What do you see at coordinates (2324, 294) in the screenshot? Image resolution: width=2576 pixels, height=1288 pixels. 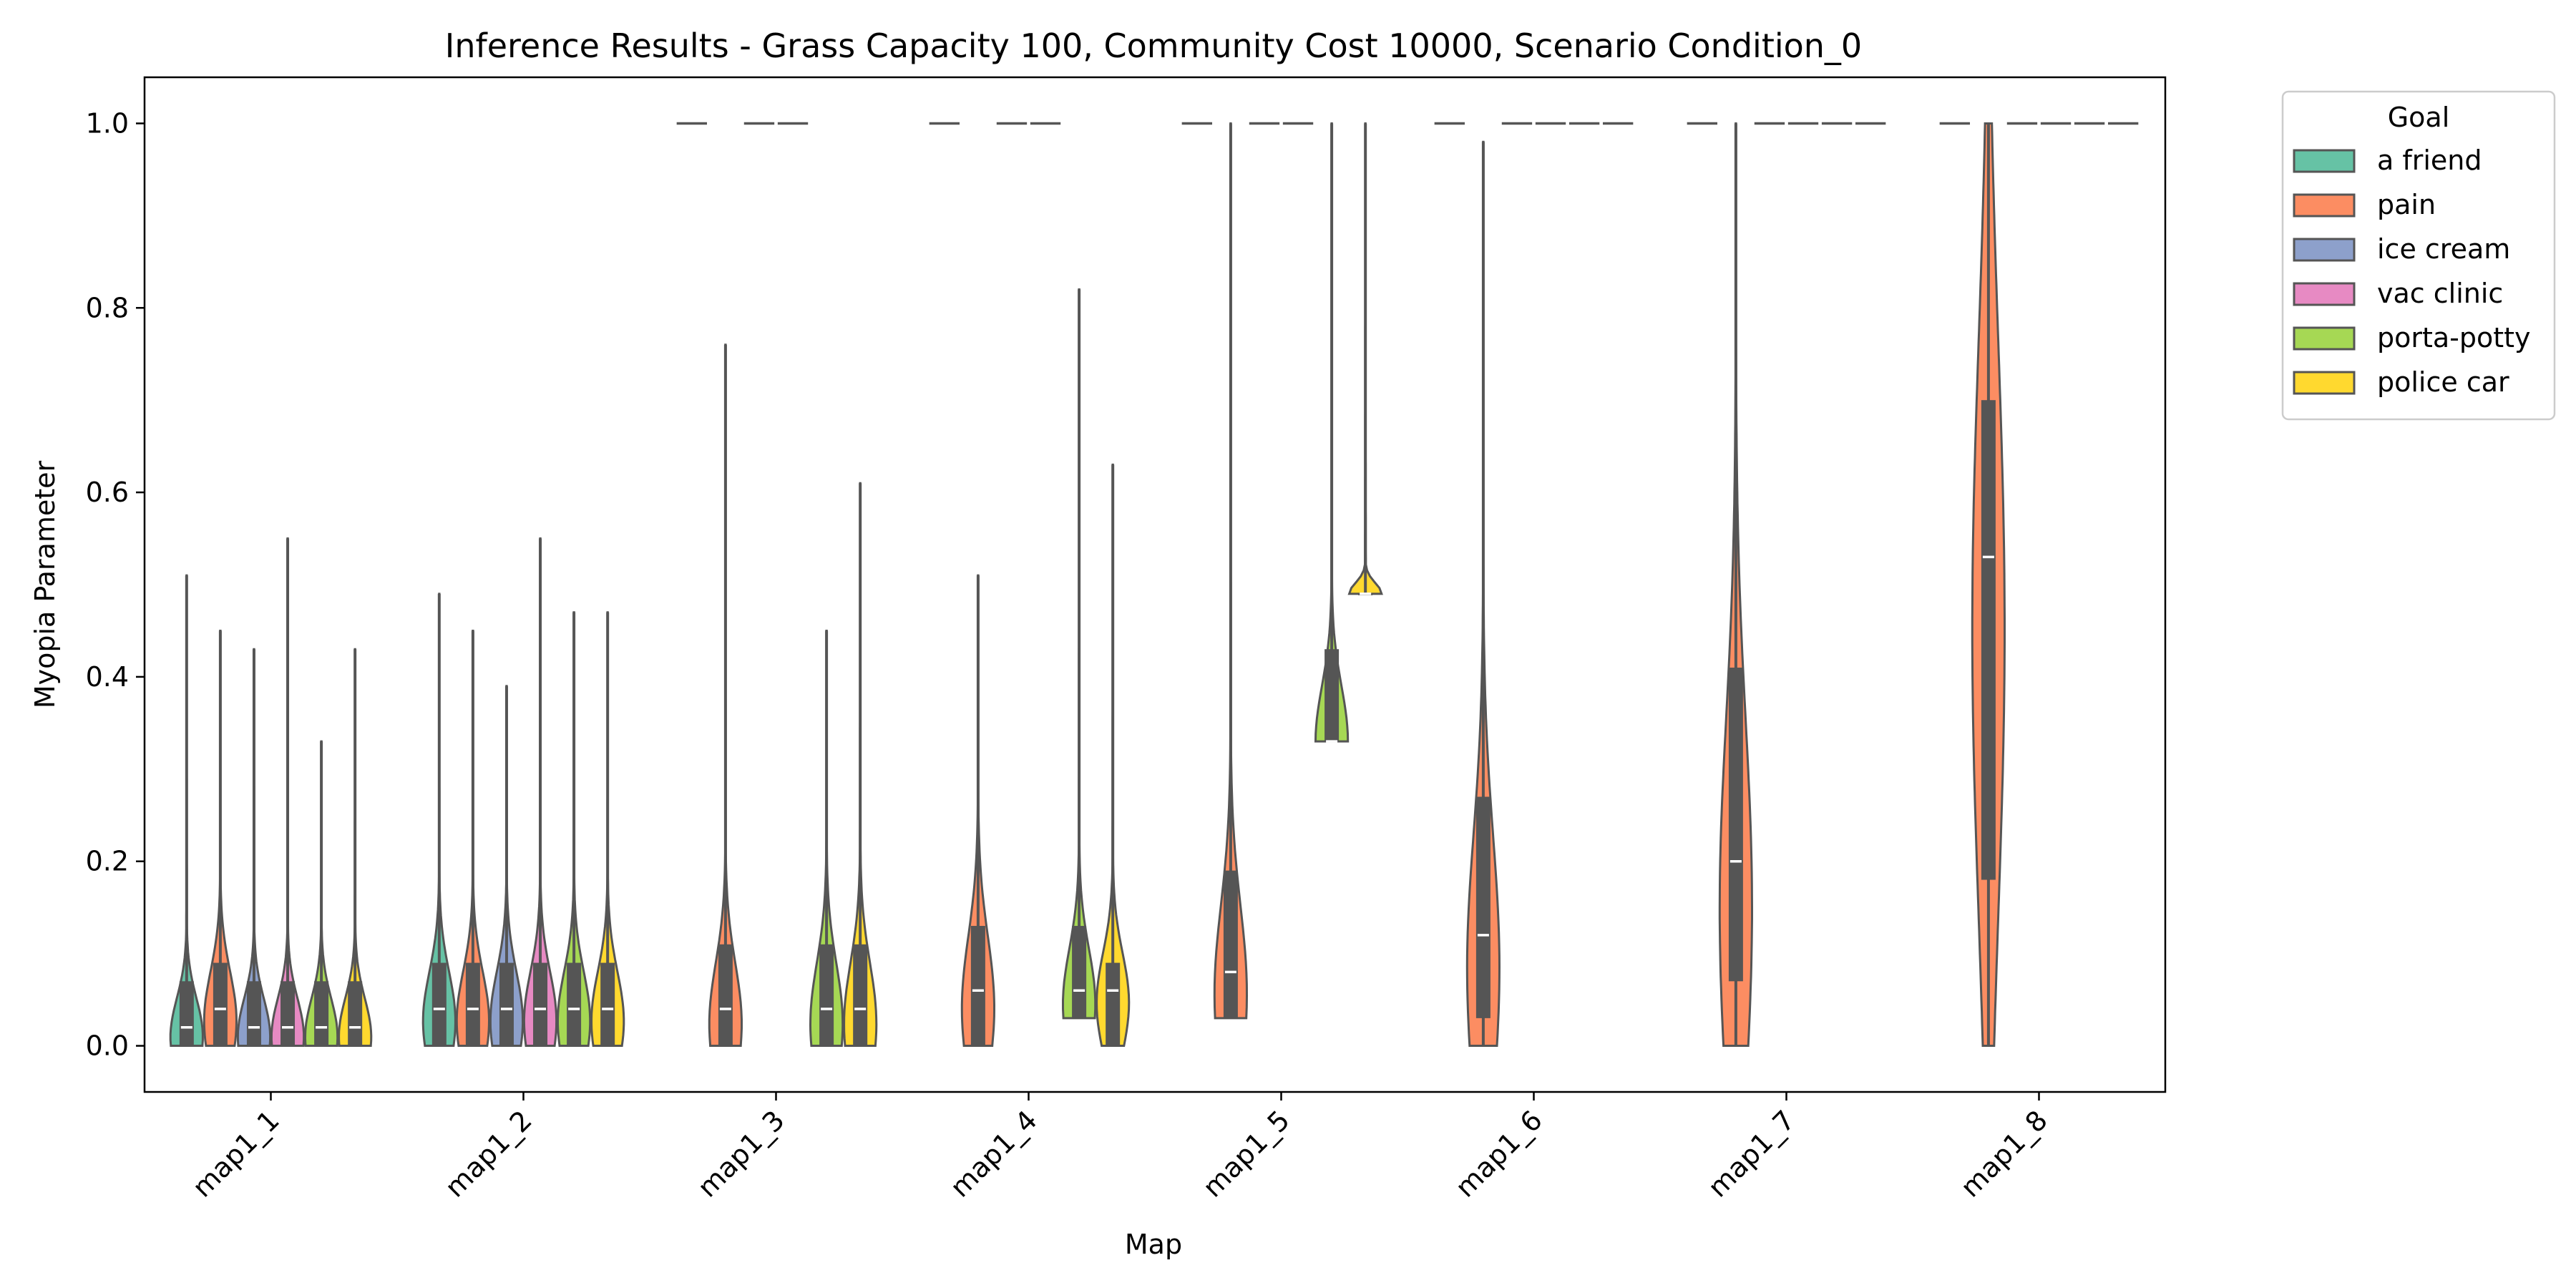 I see `legend-swatch-vac-clinic` at bounding box center [2324, 294].